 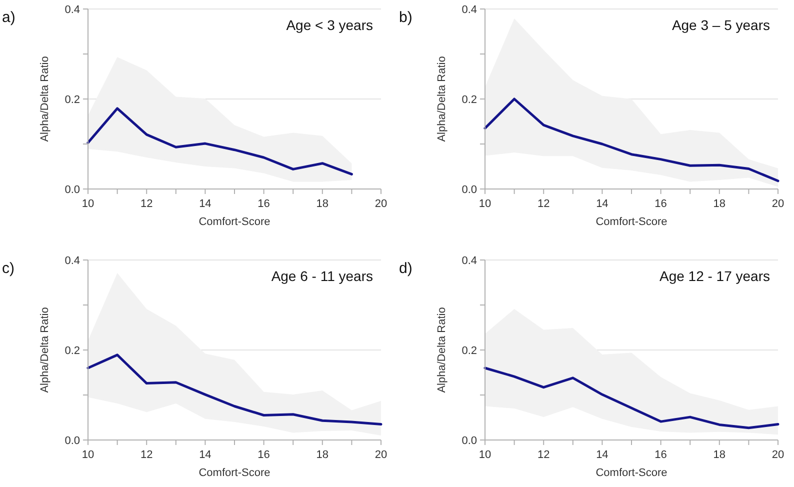 What do you see at coordinates (9, 17) in the screenshot?
I see `chart-title: a)` at bounding box center [9, 17].